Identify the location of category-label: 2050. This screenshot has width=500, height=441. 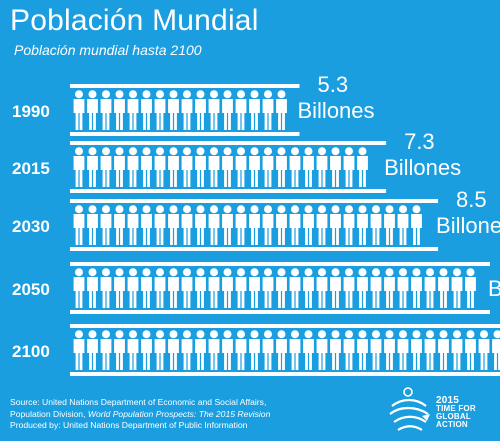
(31, 289).